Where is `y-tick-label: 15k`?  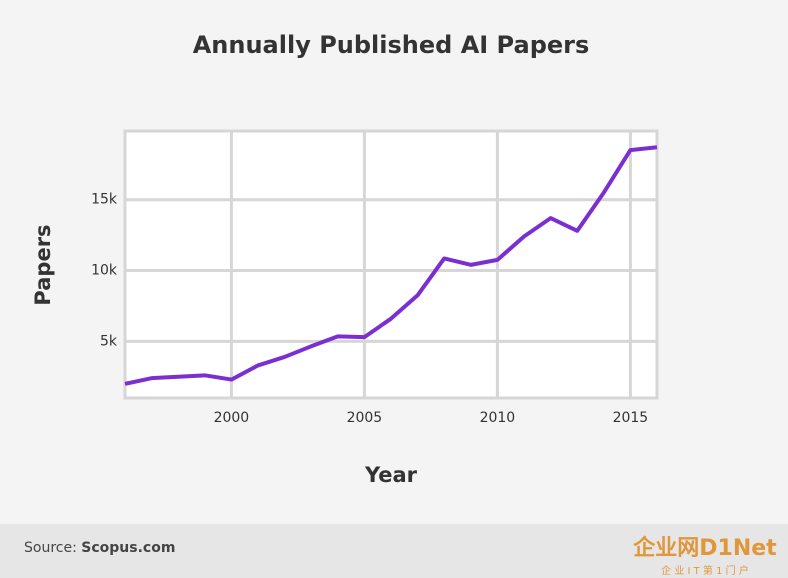
y-tick-label: 15k is located at coordinates (104, 200).